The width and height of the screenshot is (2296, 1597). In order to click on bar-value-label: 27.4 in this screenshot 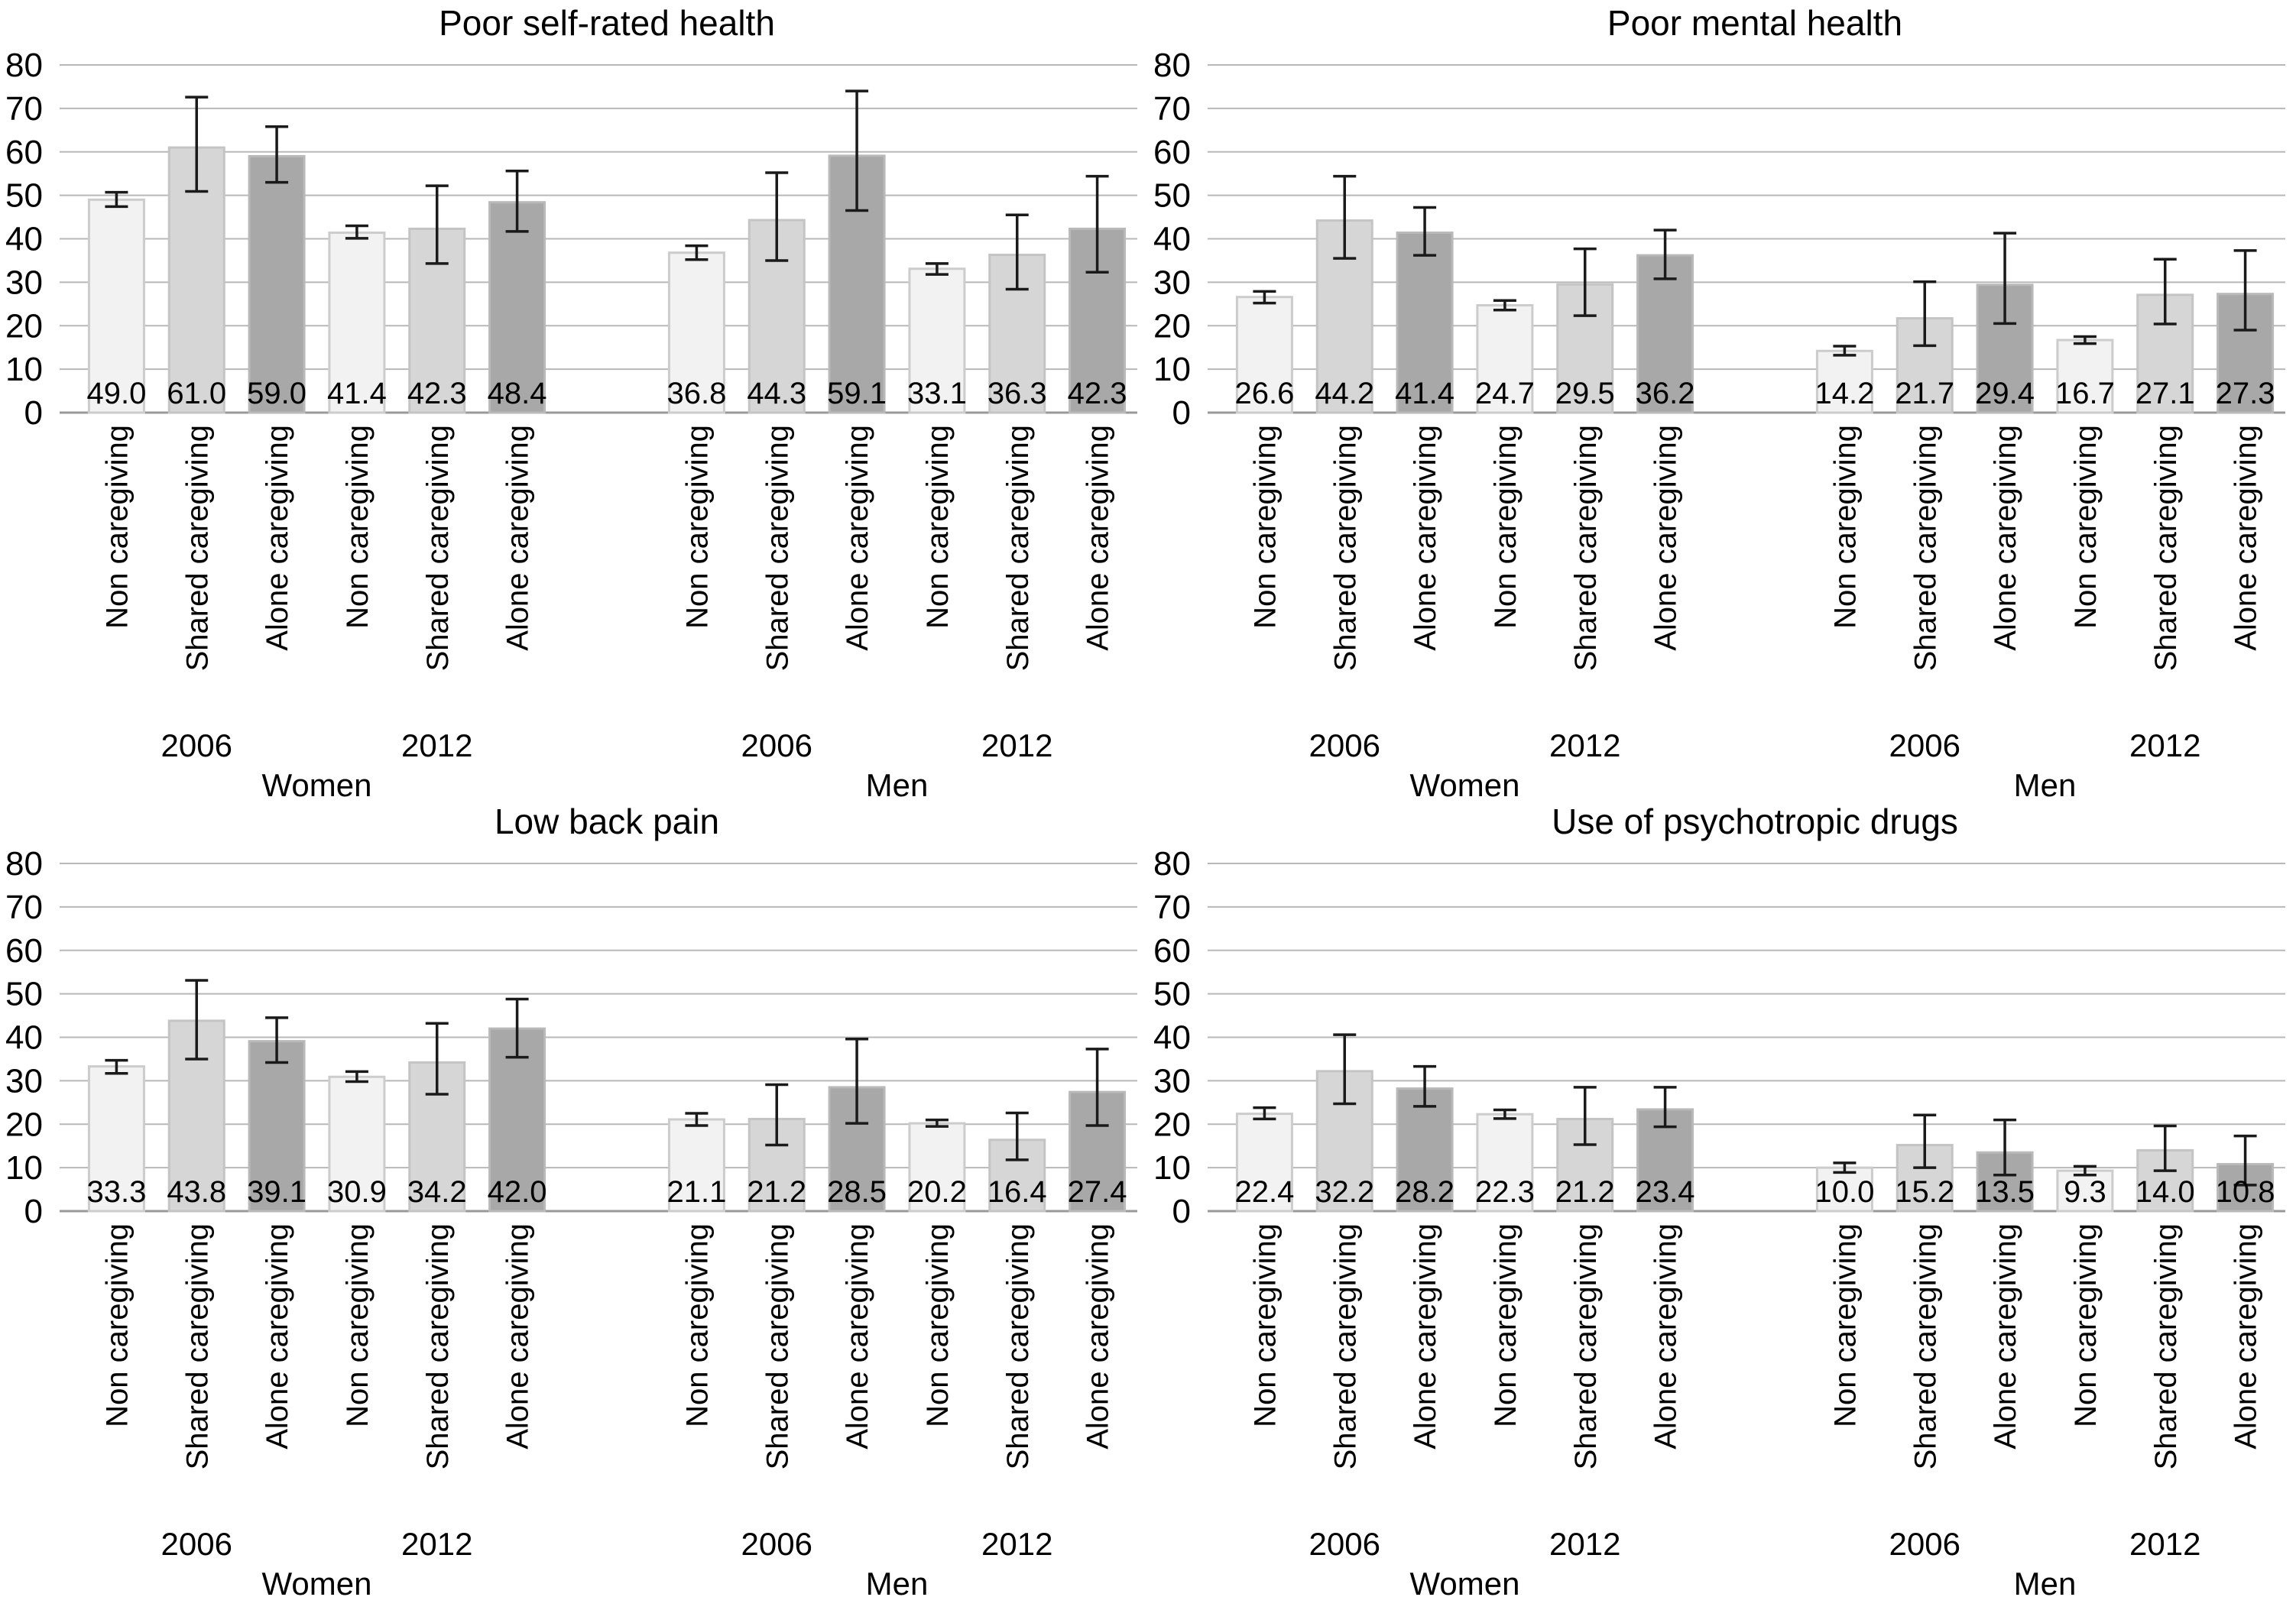, I will do `click(1097, 1192)`.